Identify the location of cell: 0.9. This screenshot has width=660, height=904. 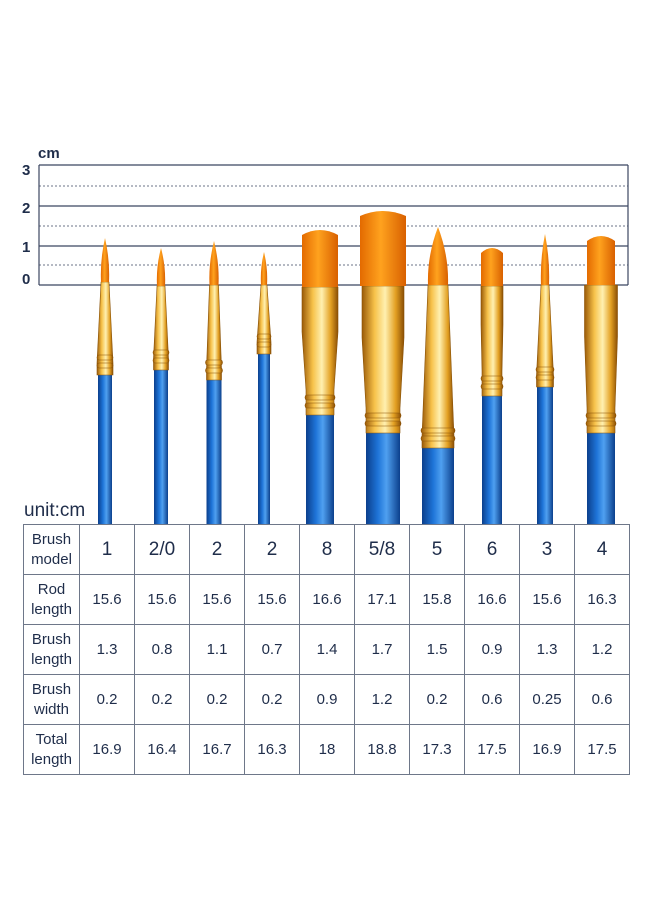
(492, 649).